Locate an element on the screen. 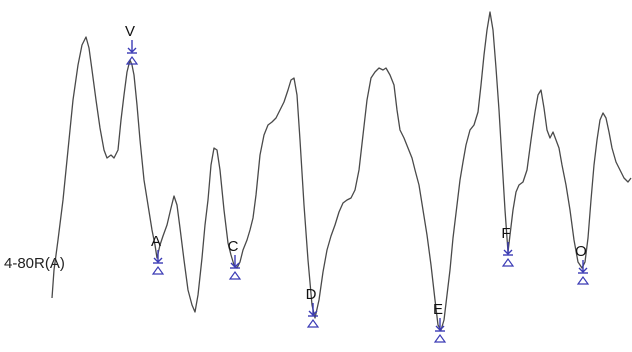  marker-a: A is located at coordinates (158, 254).